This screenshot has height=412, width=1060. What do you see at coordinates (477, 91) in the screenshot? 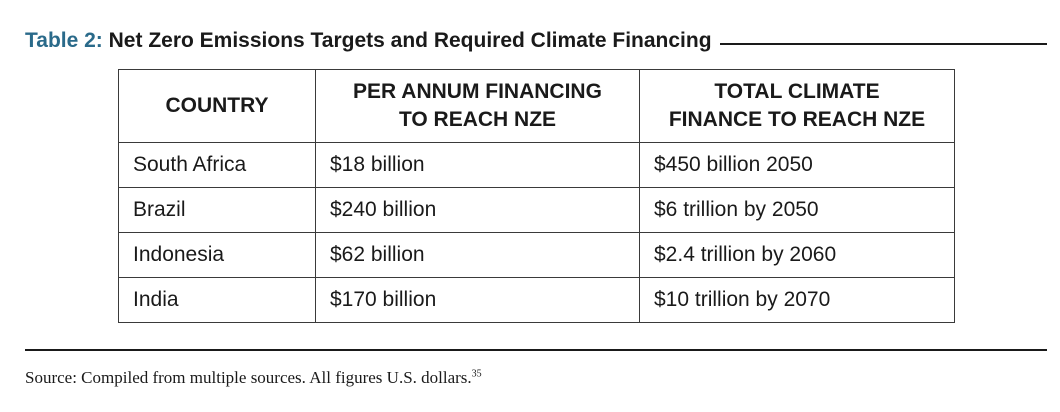
I see `header-per-annum-line-1: PER ANNUM FINANCING` at bounding box center [477, 91].